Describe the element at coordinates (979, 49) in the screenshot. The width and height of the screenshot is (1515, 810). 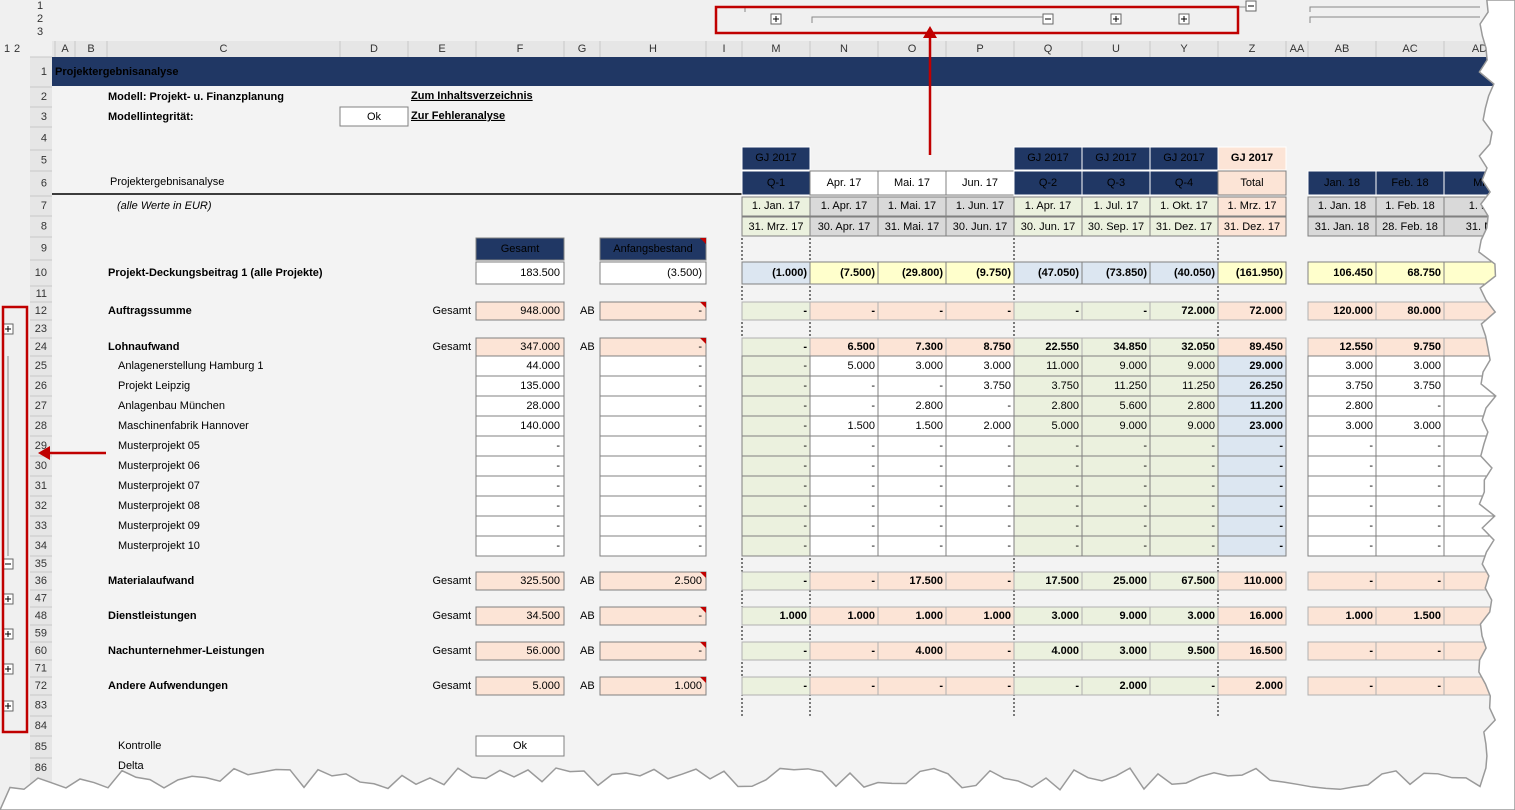
I see `column-header: P` at that location.